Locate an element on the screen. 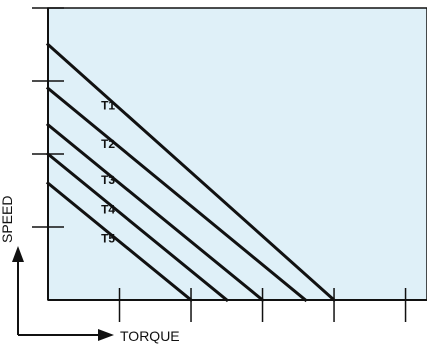 The width and height of the screenshot is (427, 345). series-line-t5 is located at coordinates (119, 242).